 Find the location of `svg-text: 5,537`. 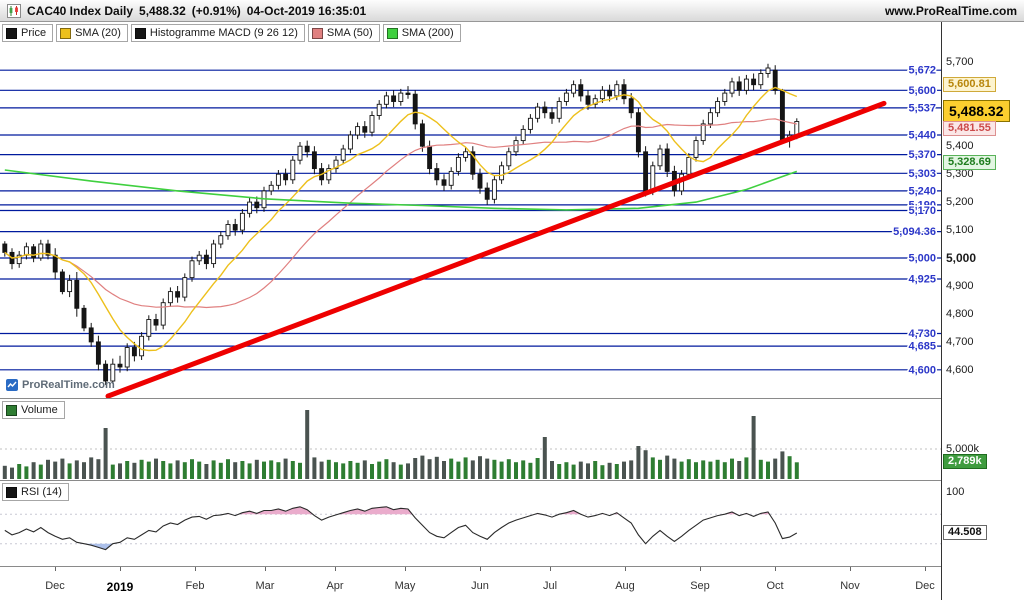

svg-text: 5,537 is located at coordinates (922, 108).